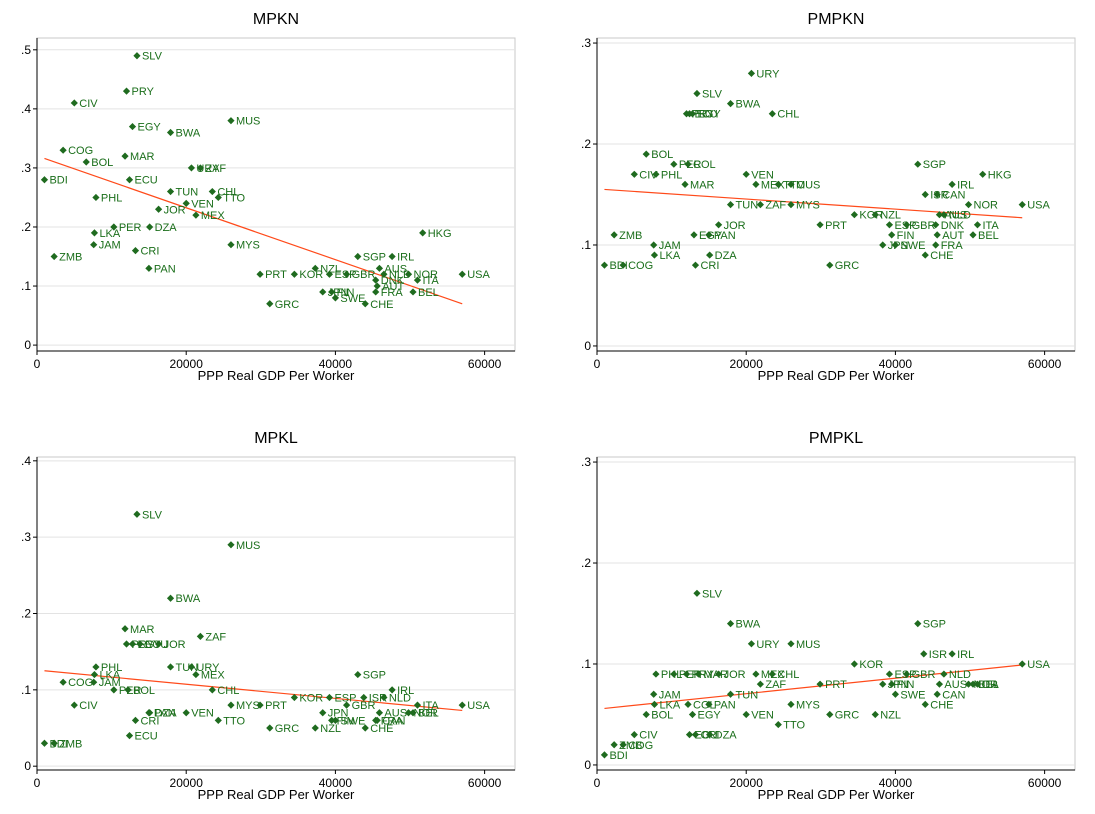  What do you see at coordinates (953, 196) in the screenshot?
I see `point-label: CAN` at bounding box center [953, 196].